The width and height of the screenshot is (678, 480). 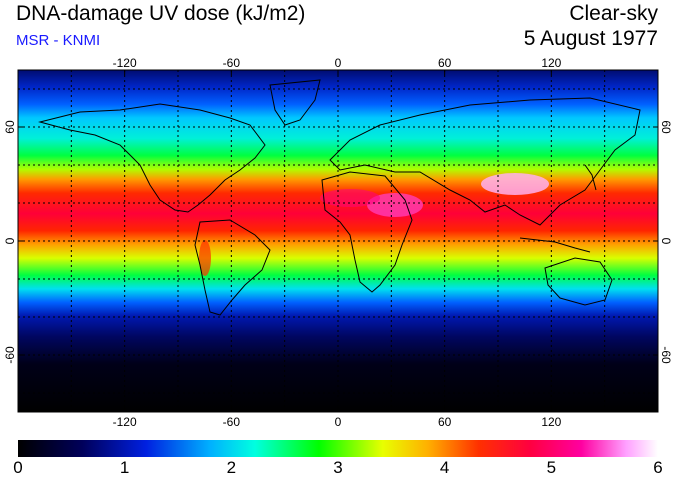 What do you see at coordinates (485, 161) in the screenshot?
I see `coast-eurasia` at bounding box center [485, 161].